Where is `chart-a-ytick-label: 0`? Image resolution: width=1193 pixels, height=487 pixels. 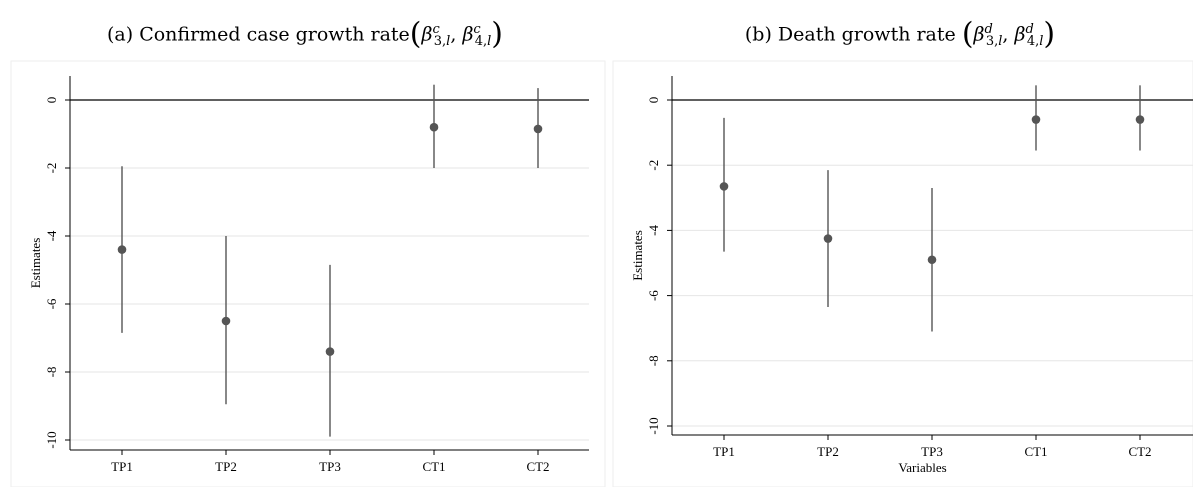
chart-a-ytick-label: 0 is located at coordinates (51, 100).